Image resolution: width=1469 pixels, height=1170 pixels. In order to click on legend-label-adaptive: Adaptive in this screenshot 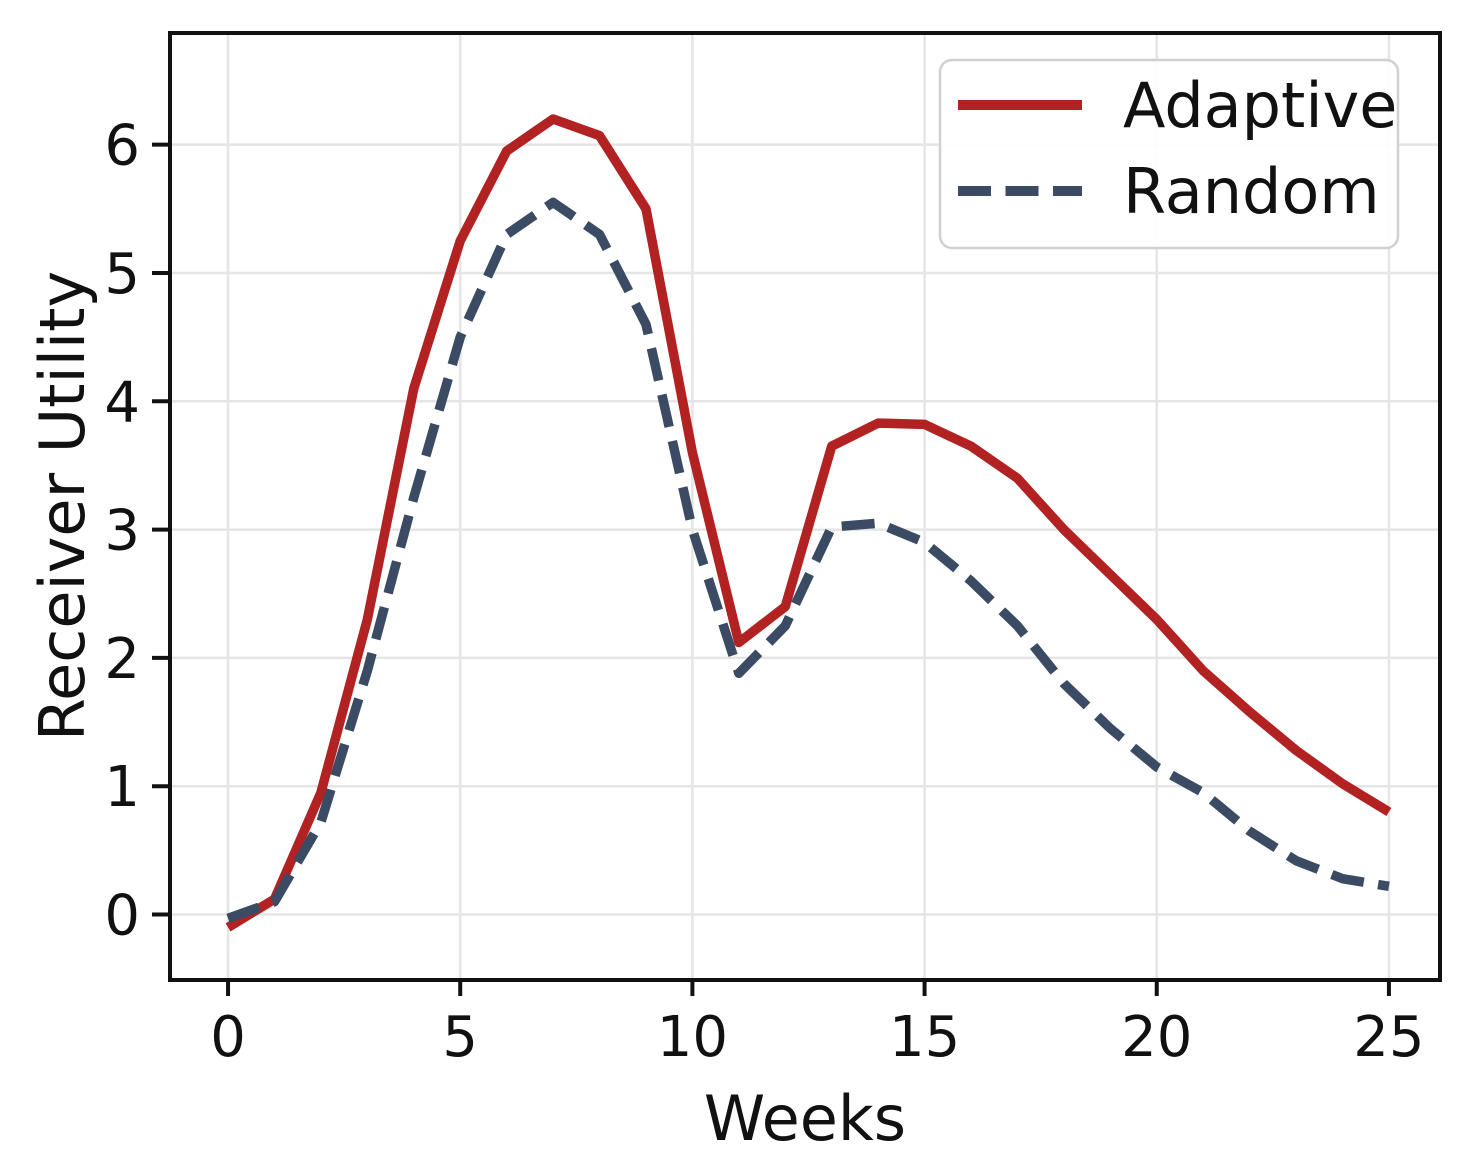, I will do `click(1260, 105)`.